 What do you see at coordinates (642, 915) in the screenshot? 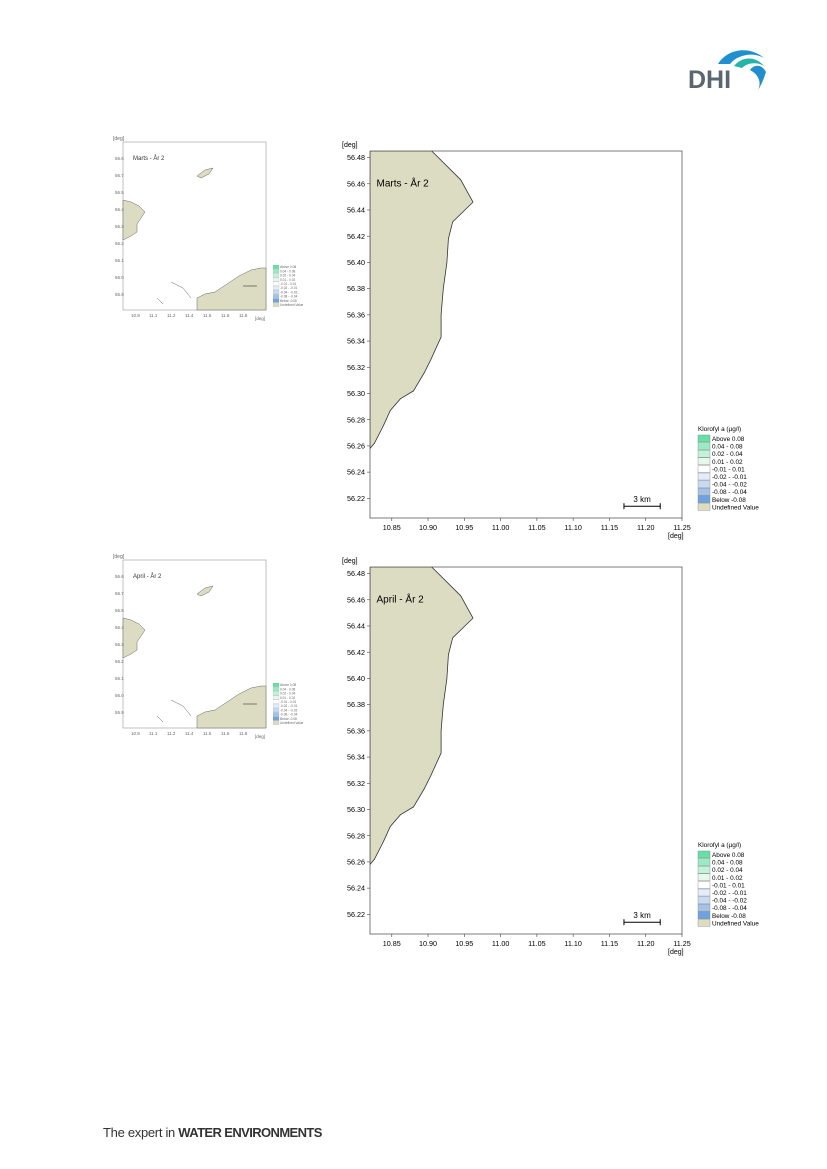
I see `scale-bar-label: 3 km` at bounding box center [642, 915].